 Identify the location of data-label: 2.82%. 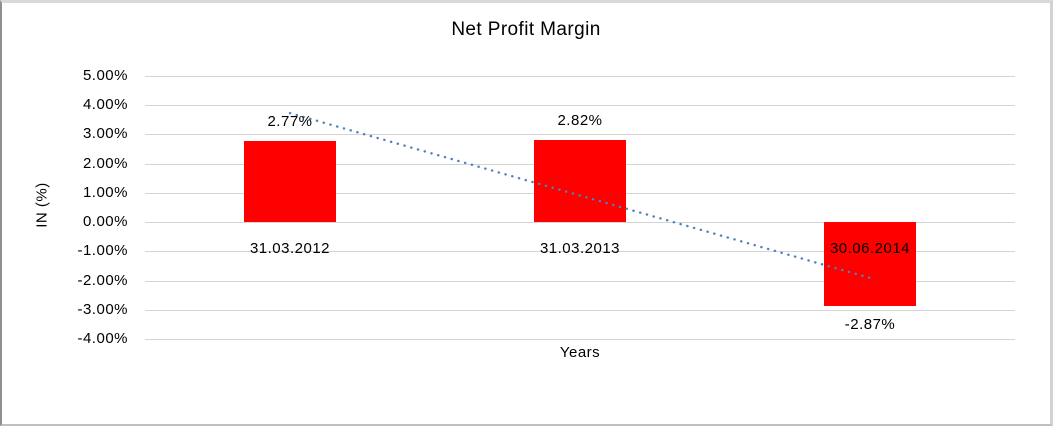
(580, 120).